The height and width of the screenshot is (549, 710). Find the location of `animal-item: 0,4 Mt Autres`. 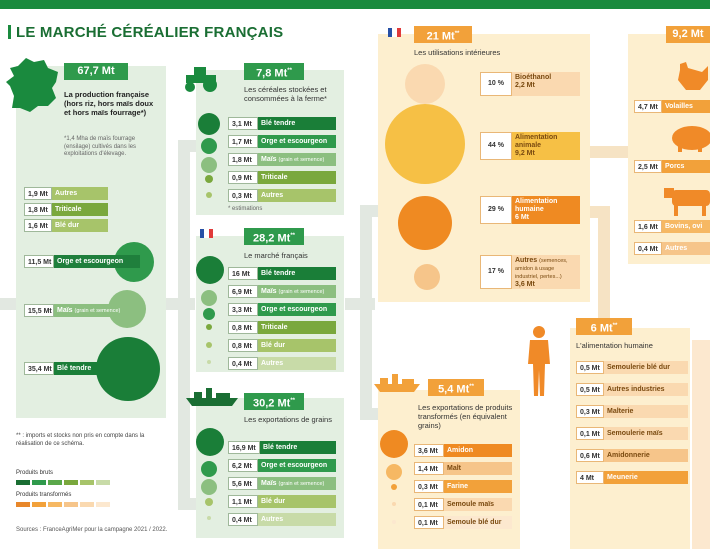

animal-item: 0,4 Mt Autres is located at coordinates (672, 248).